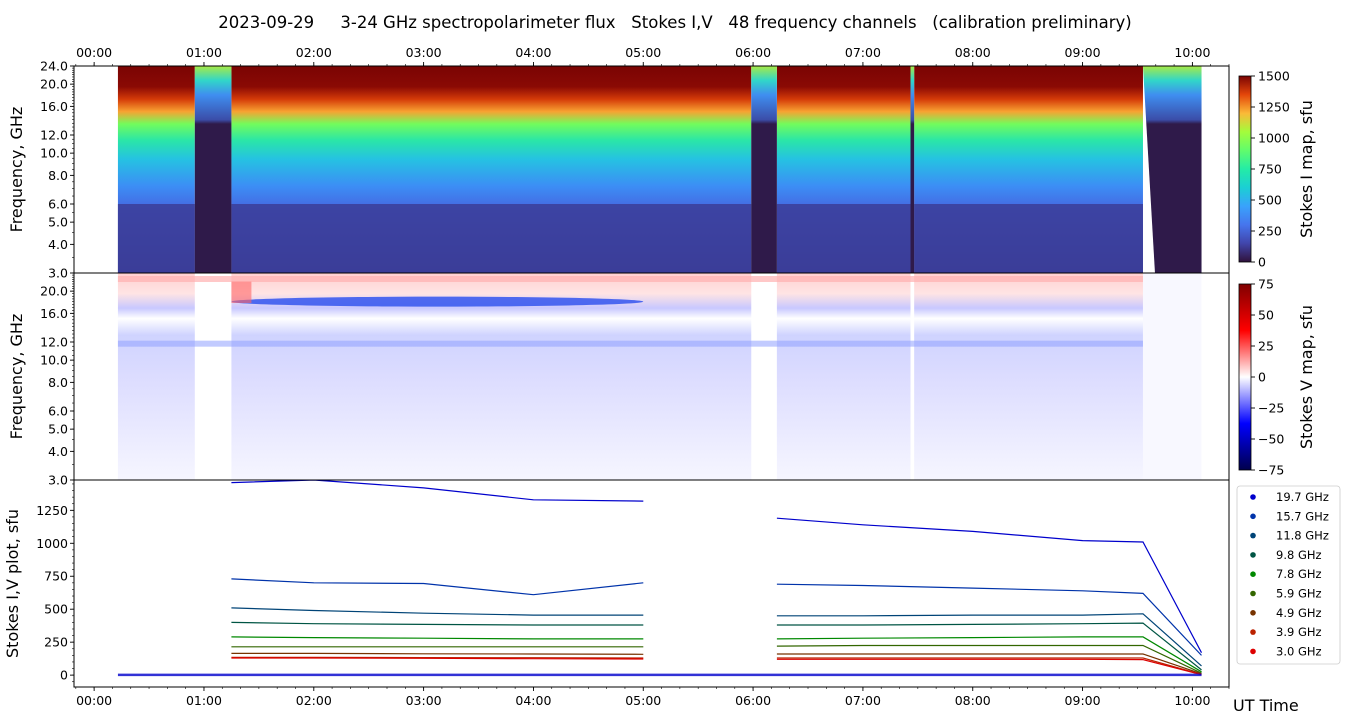 This screenshot has height=725, width=1350. Describe the element at coordinates (1266, 346) in the screenshot. I see `colorbar-tick-label: 25` at that location.